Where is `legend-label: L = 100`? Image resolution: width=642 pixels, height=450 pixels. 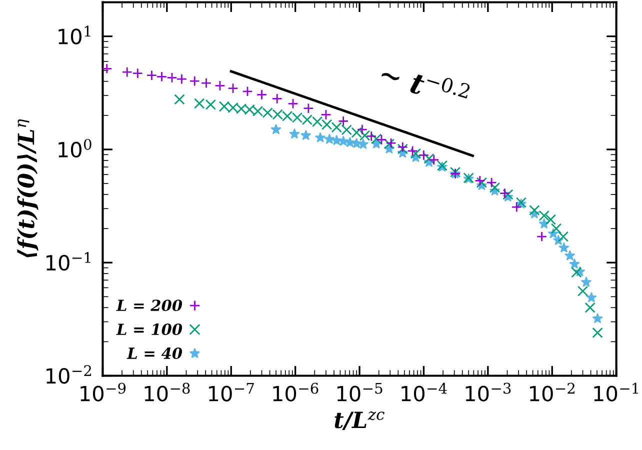 legend-label: L = 100 is located at coordinates (149, 330).